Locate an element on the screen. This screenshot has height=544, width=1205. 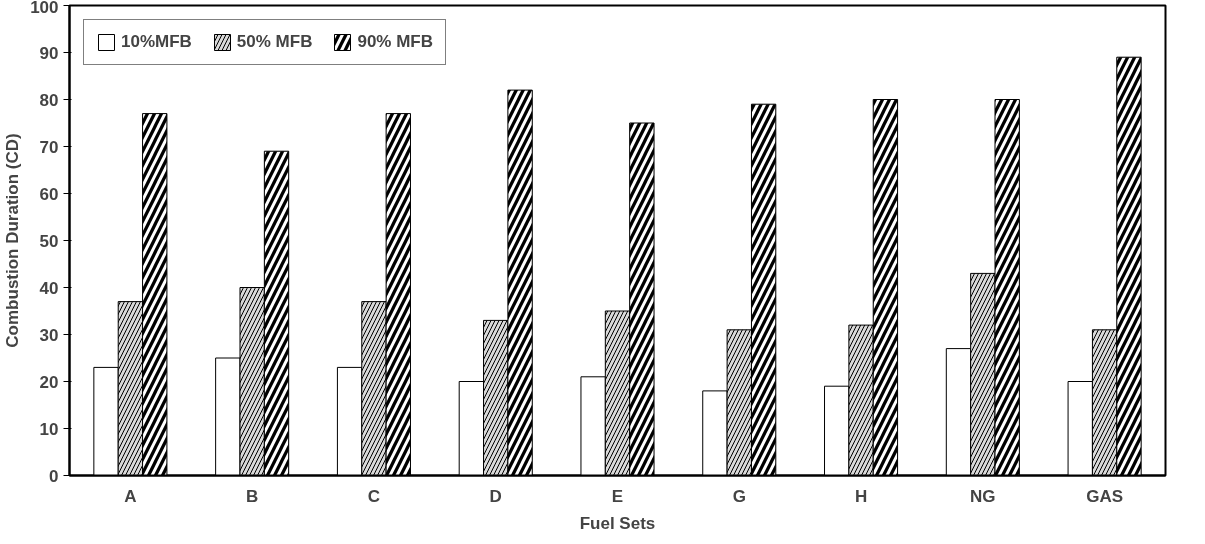
x-tick-label: B is located at coordinates (252, 496).